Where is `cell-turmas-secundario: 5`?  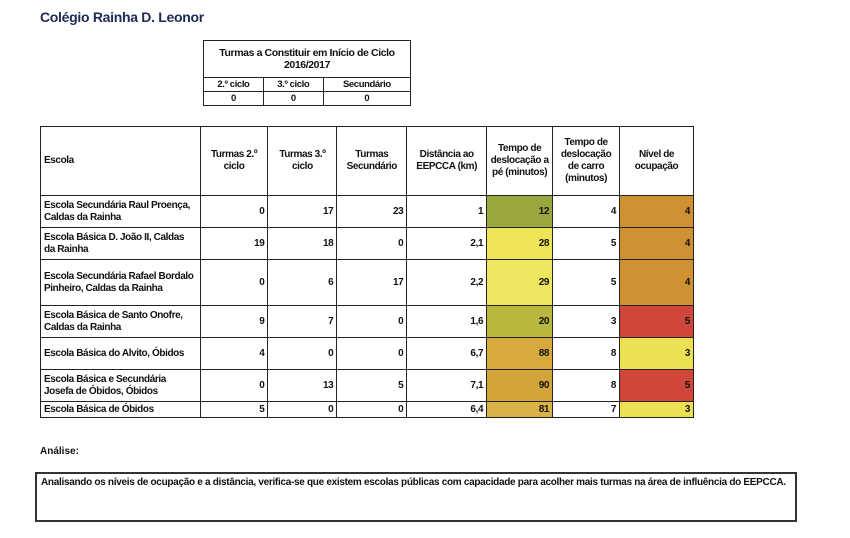 cell-turmas-secundario: 5 is located at coordinates (372, 385).